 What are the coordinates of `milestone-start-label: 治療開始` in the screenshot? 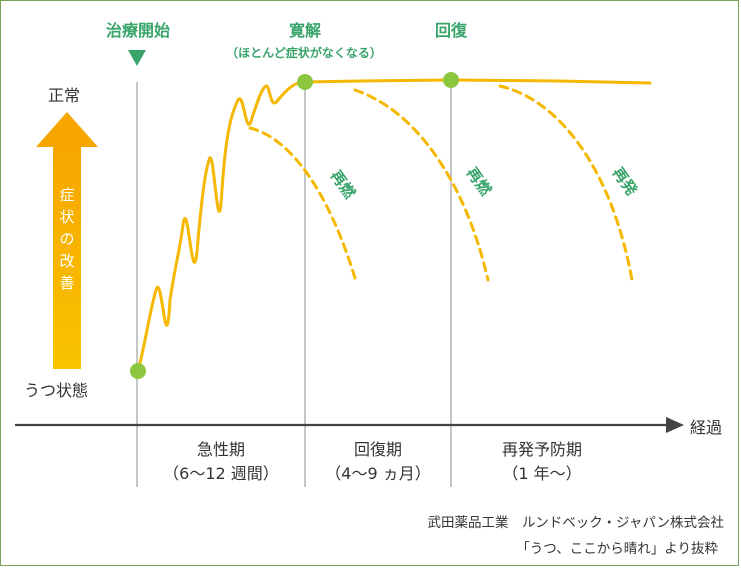 It's located at (138, 30).